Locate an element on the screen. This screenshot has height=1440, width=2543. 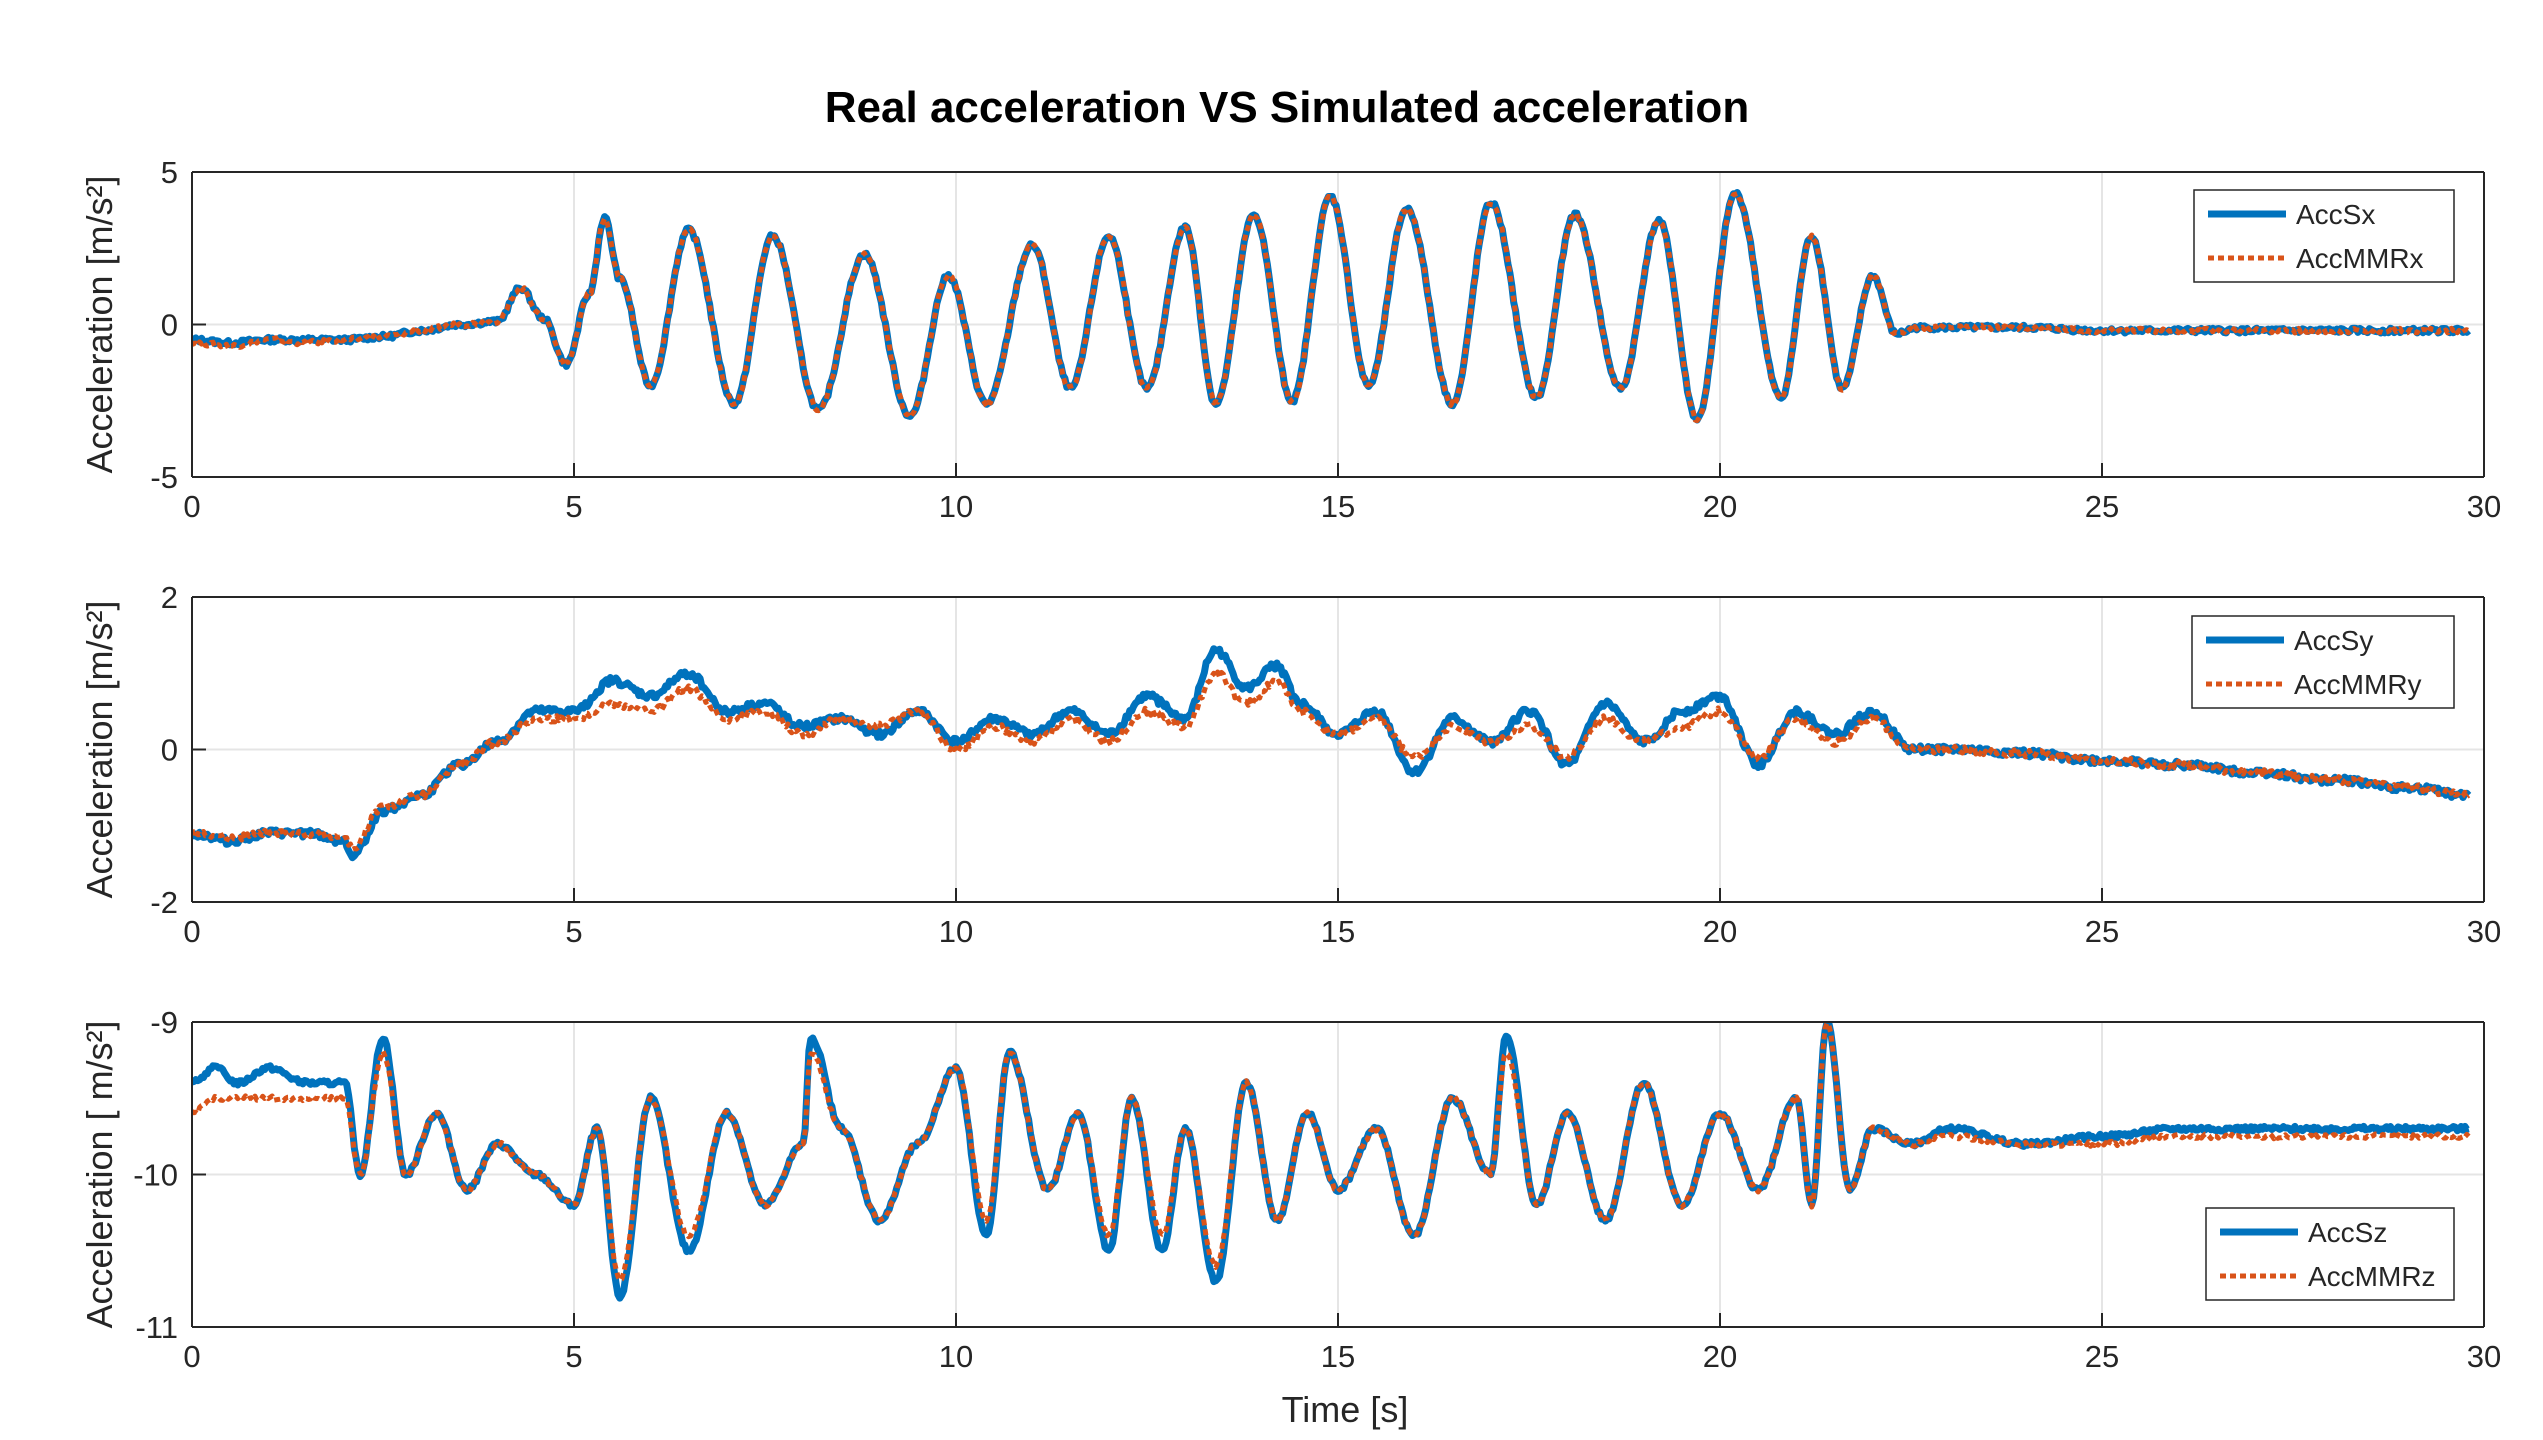
series-accsx is located at coordinates (1332, 306).